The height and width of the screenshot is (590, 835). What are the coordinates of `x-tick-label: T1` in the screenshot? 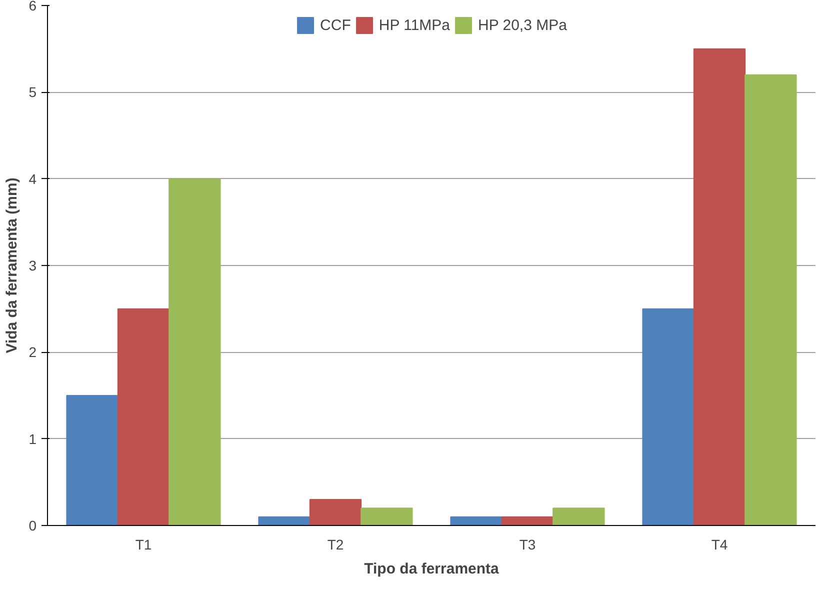 It's located at (143, 544).